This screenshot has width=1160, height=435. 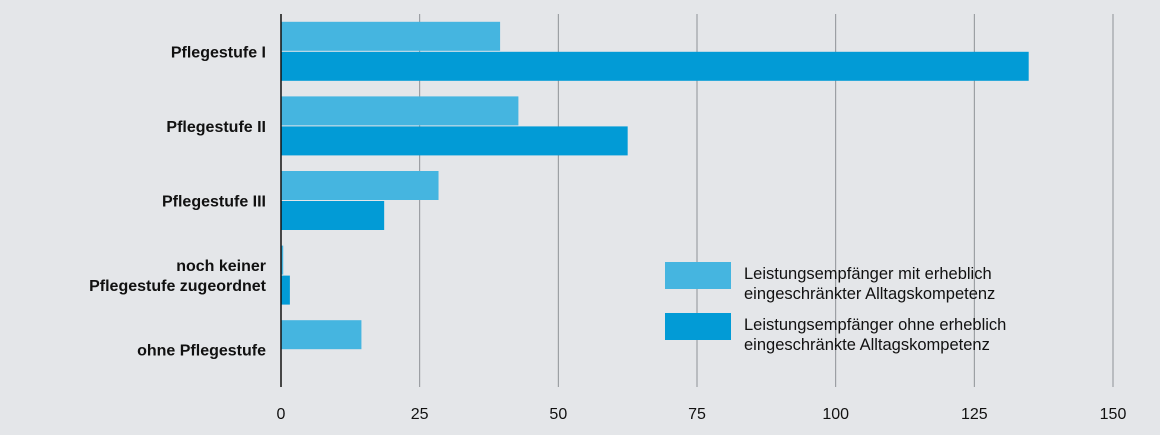 I want to click on bar-series2-cat2, so click(x=454, y=141).